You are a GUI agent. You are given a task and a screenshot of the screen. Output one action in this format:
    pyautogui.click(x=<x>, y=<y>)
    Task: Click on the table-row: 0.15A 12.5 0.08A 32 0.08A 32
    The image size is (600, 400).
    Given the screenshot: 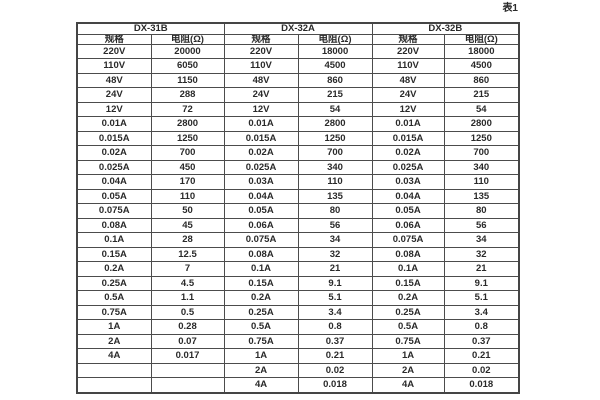 What is the action you would take?
    pyautogui.click(x=298, y=254)
    